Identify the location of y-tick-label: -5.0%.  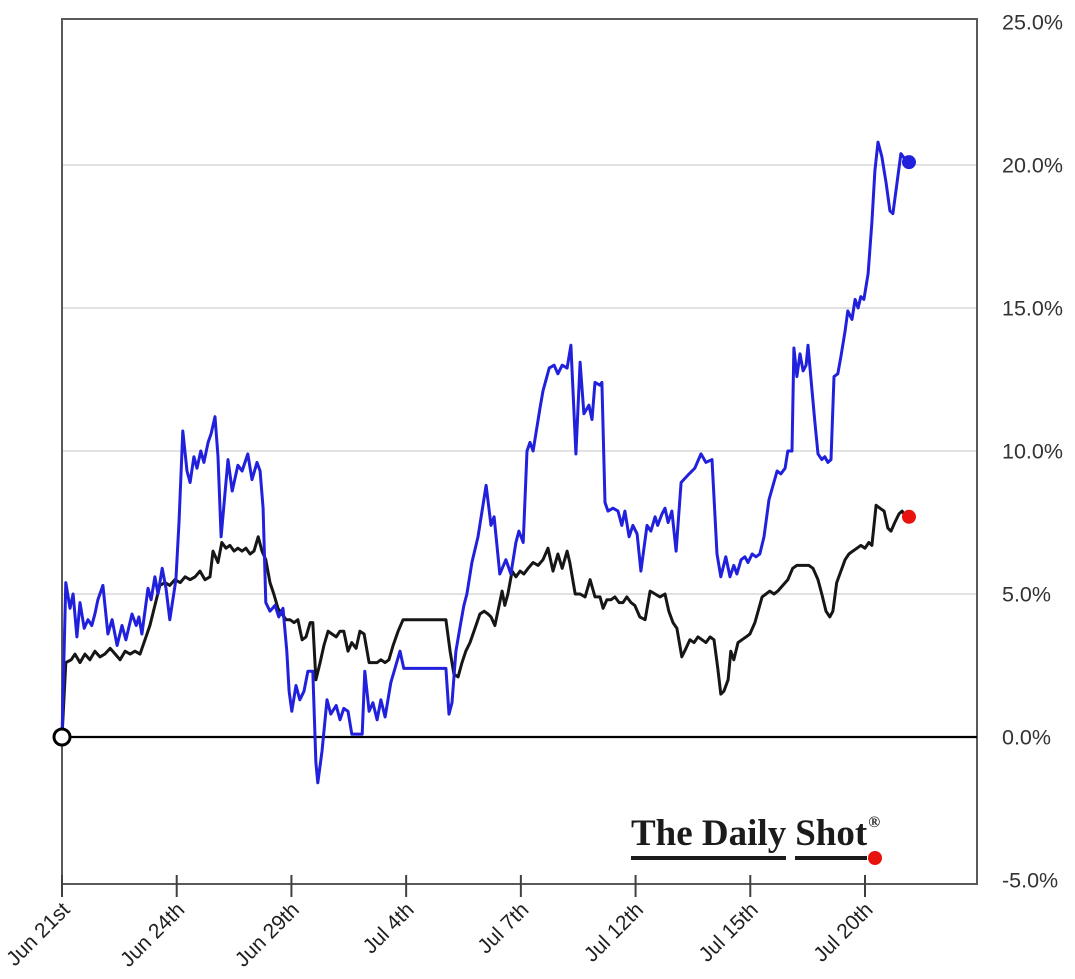
(1030, 881).